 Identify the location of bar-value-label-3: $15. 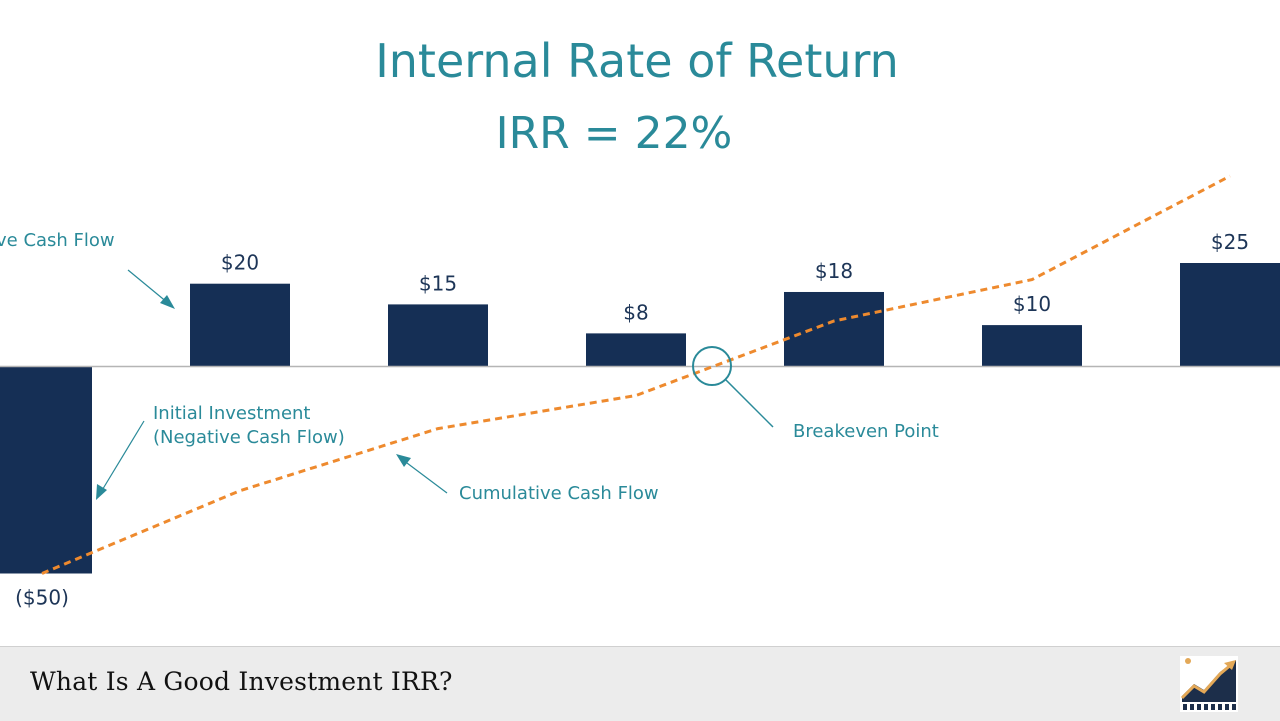
(438, 283).